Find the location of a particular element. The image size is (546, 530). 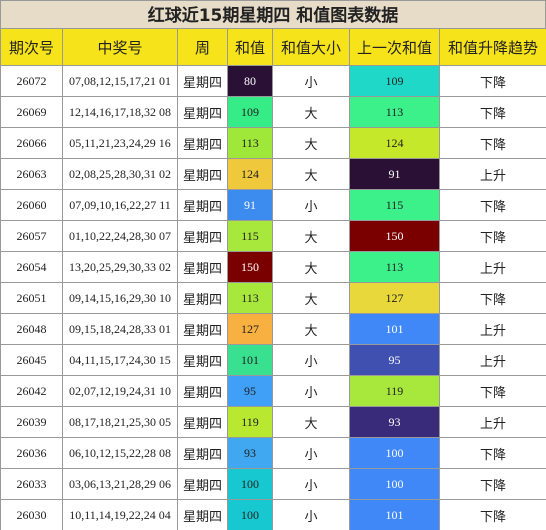

numbers-cell: 07,08,12,15,17,21 01 is located at coordinates (120, 81).